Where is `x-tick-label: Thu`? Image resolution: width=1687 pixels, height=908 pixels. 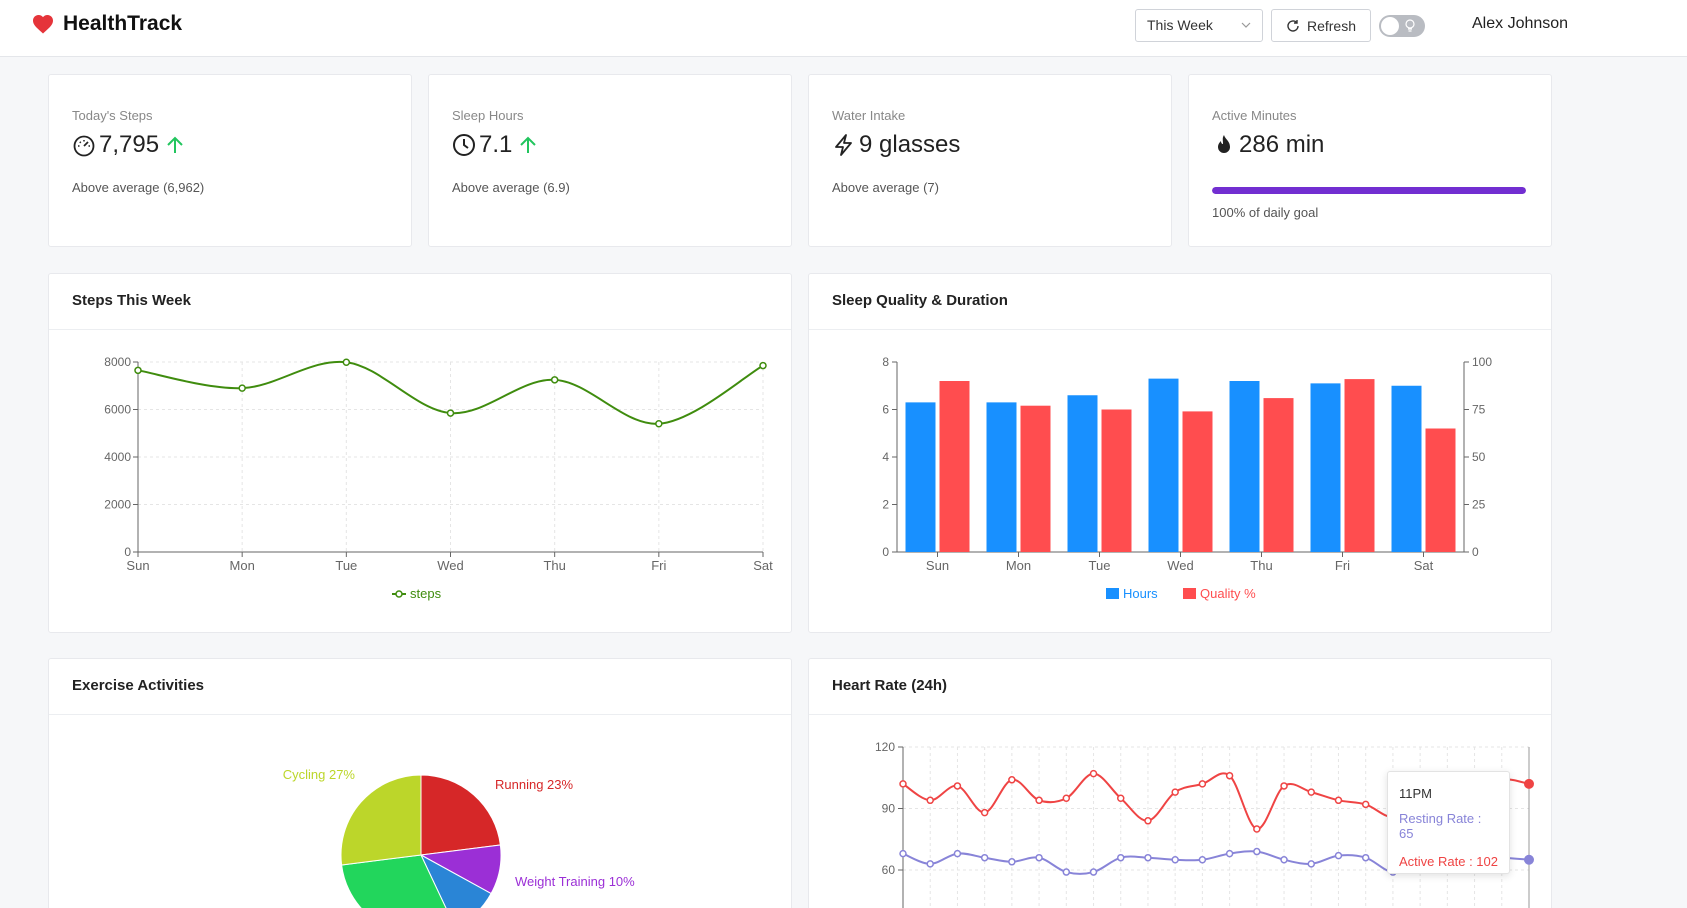 x-tick-label: Thu is located at coordinates (554, 565).